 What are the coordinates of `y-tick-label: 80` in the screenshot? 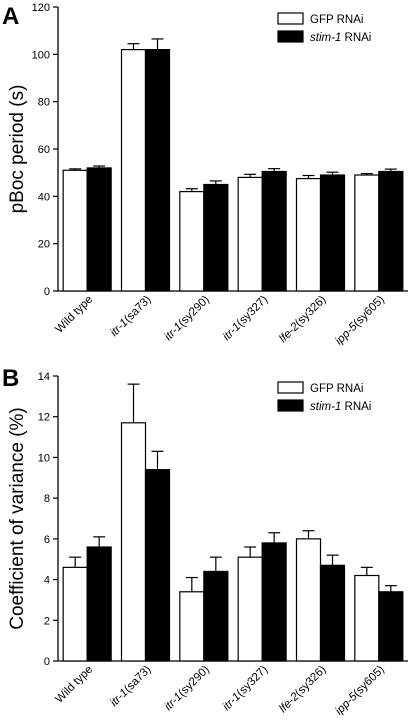 It's located at (44, 103).